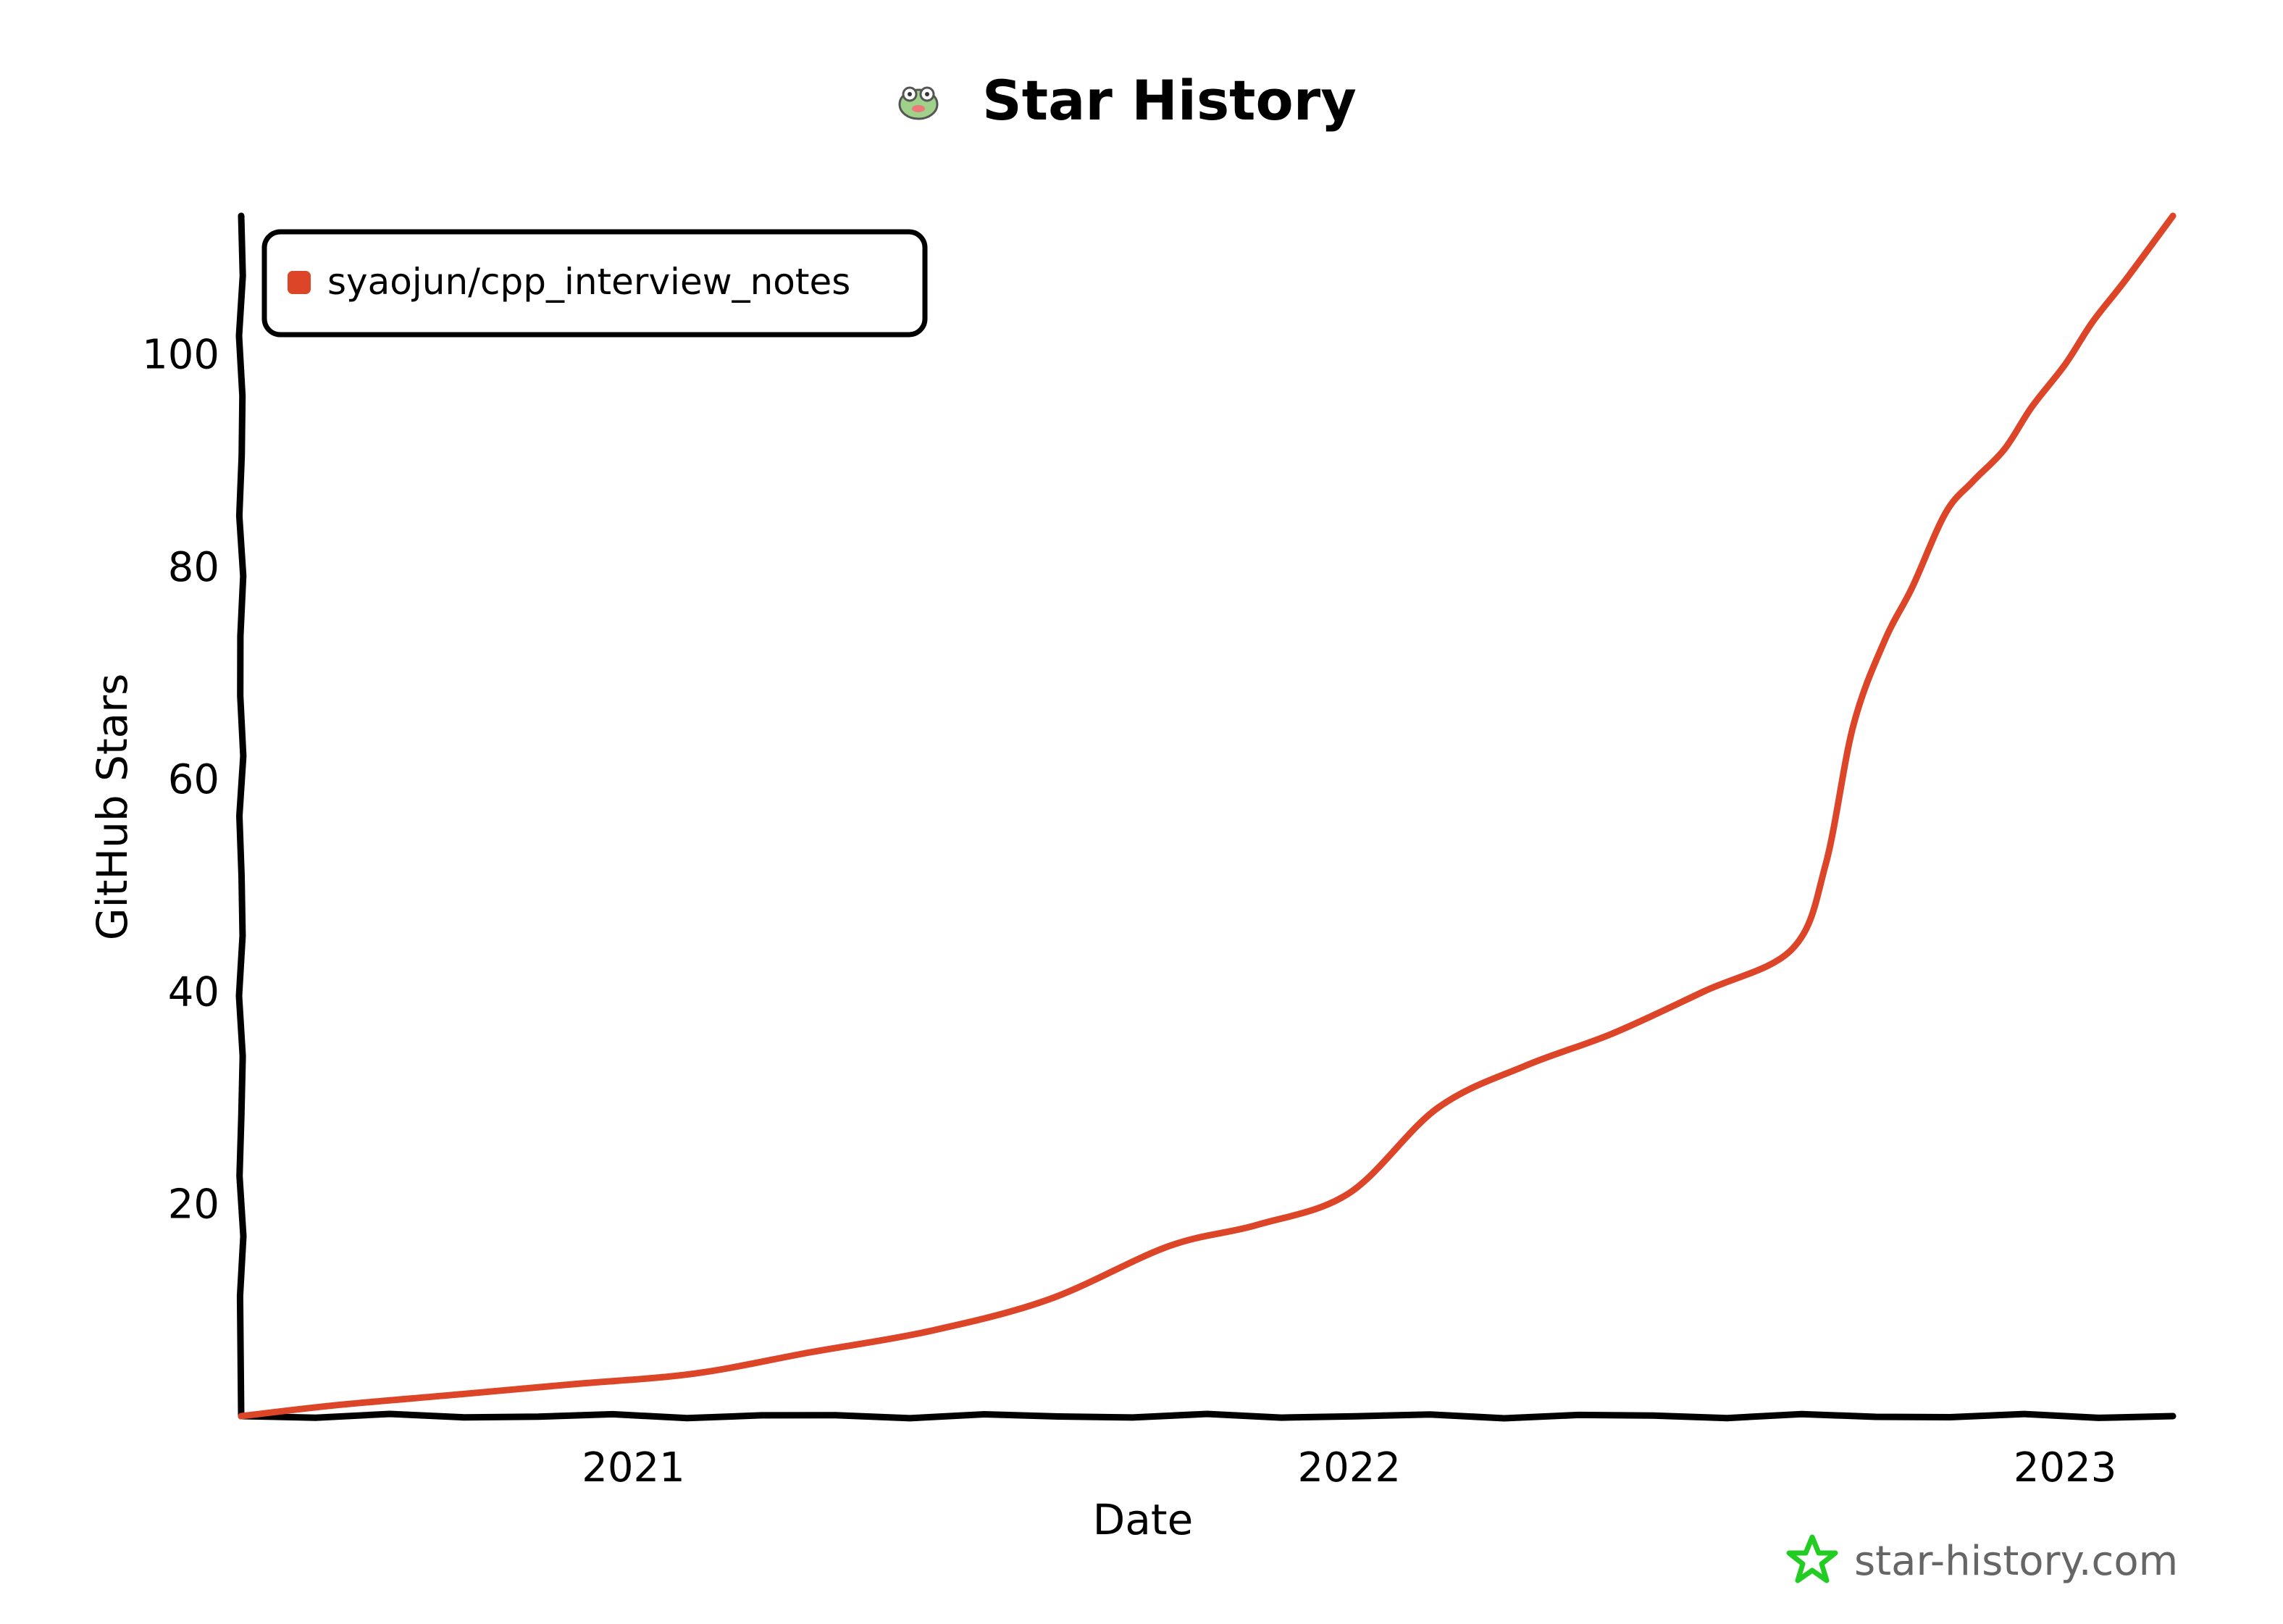 The width and height of the screenshot is (2283, 1624). I want to click on legend-box, so click(594, 283).